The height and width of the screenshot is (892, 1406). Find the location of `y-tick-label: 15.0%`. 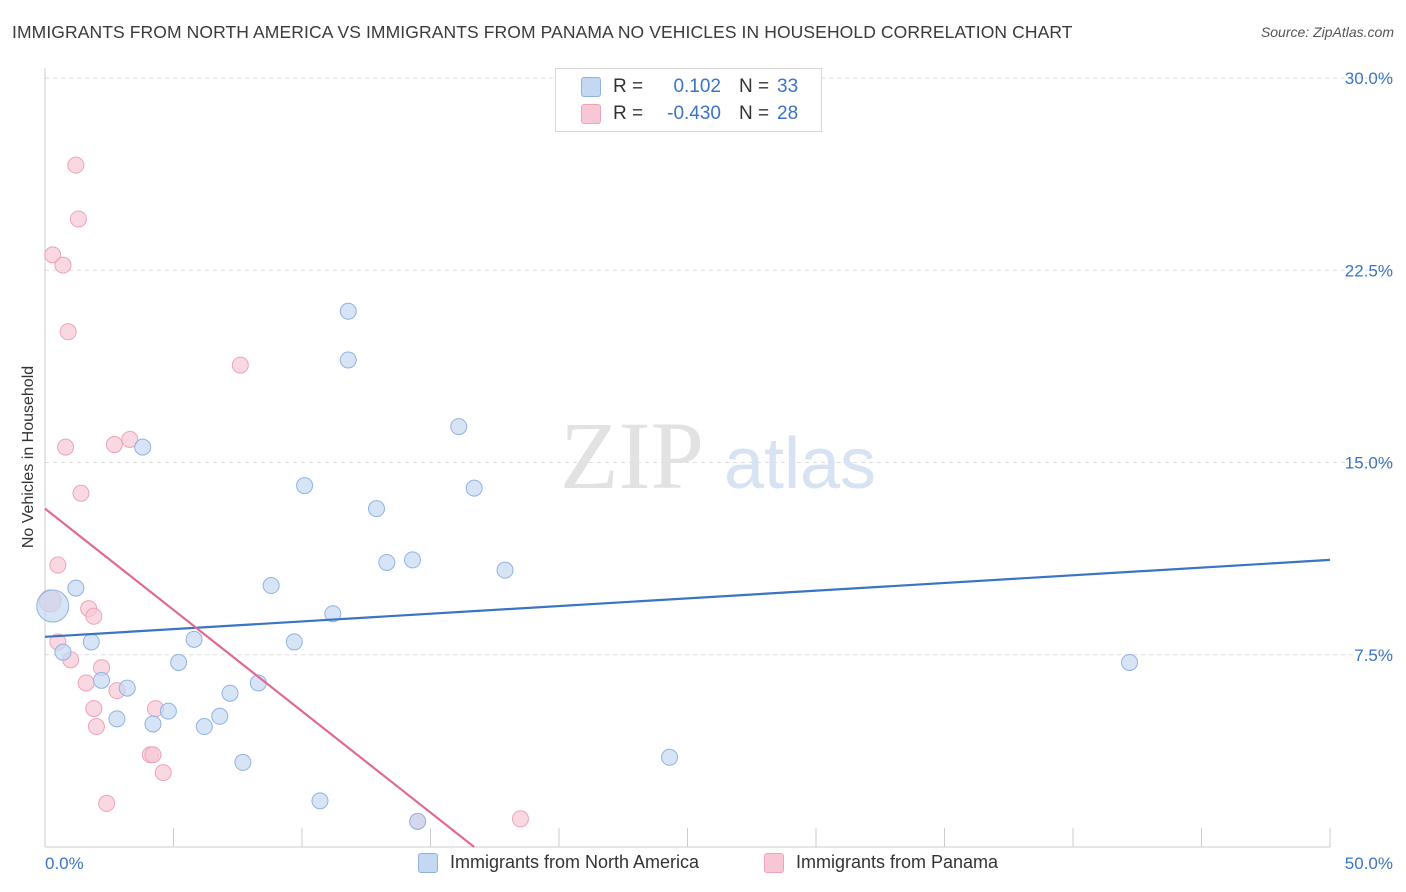

y-tick-label: 15.0% is located at coordinates (1369, 463).